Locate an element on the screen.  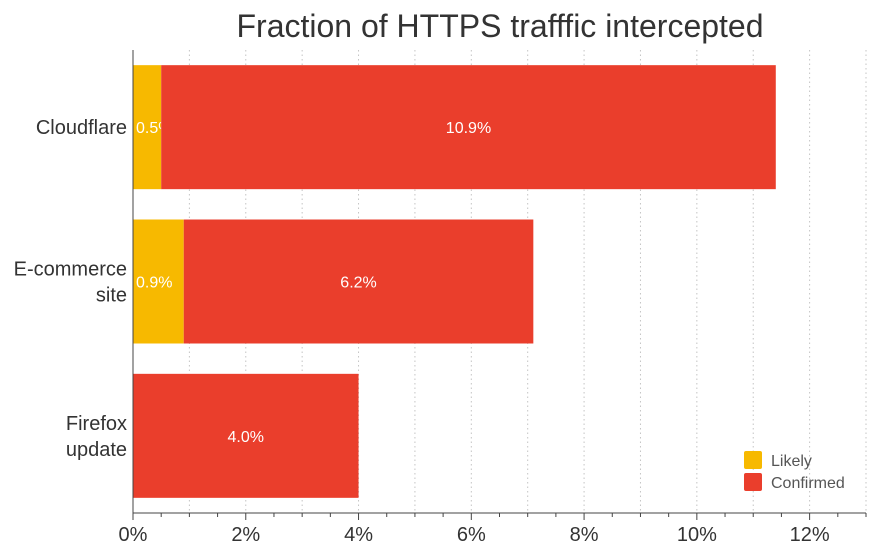
category-label: E-commerce is located at coordinates (70, 270).